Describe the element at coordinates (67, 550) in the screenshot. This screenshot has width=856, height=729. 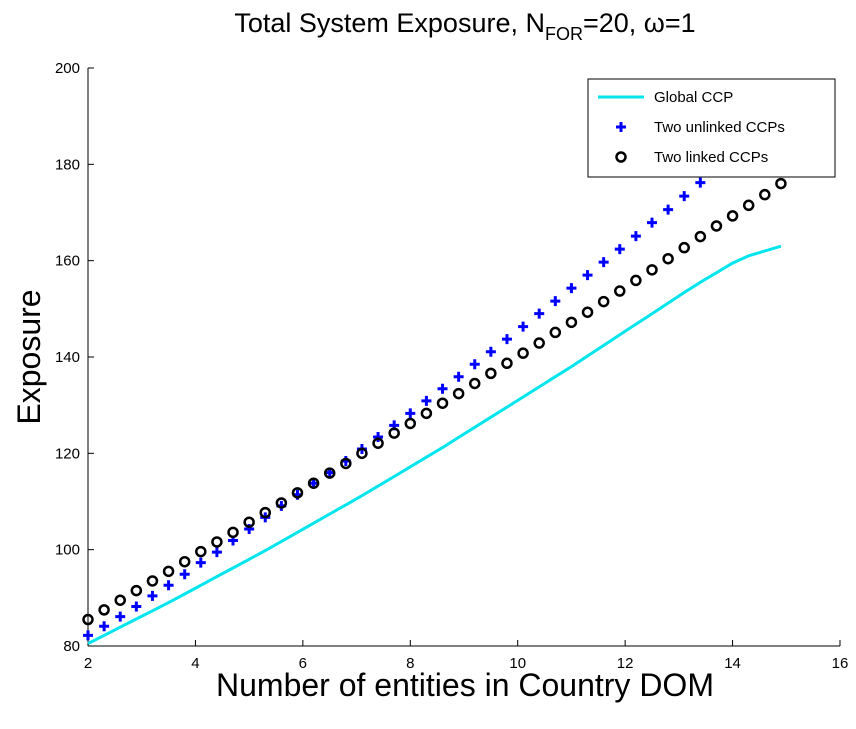
I see `y-tick-label: 100` at that location.